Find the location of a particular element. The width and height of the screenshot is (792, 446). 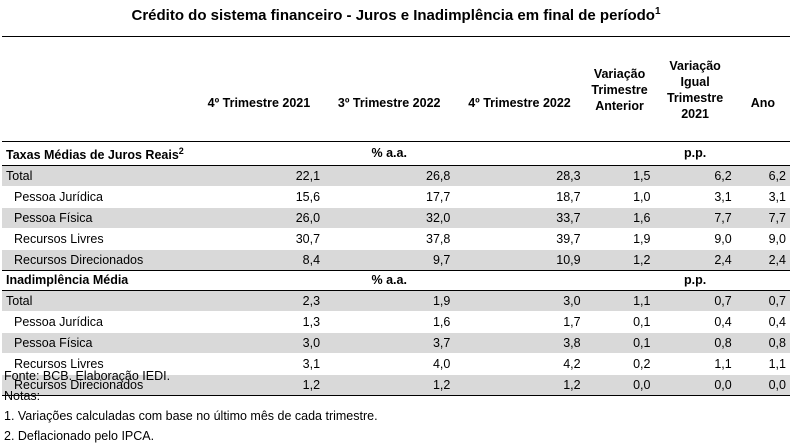

table-row: Total 2,3 1,9 3,0 1,1 0,7 0,7 is located at coordinates (396, 301).